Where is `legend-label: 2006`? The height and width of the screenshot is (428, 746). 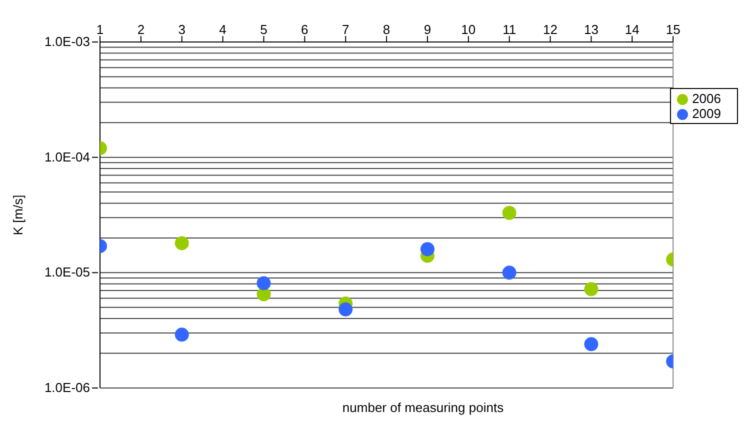
legend-label: 2006 is located at coordinates (706, 98).